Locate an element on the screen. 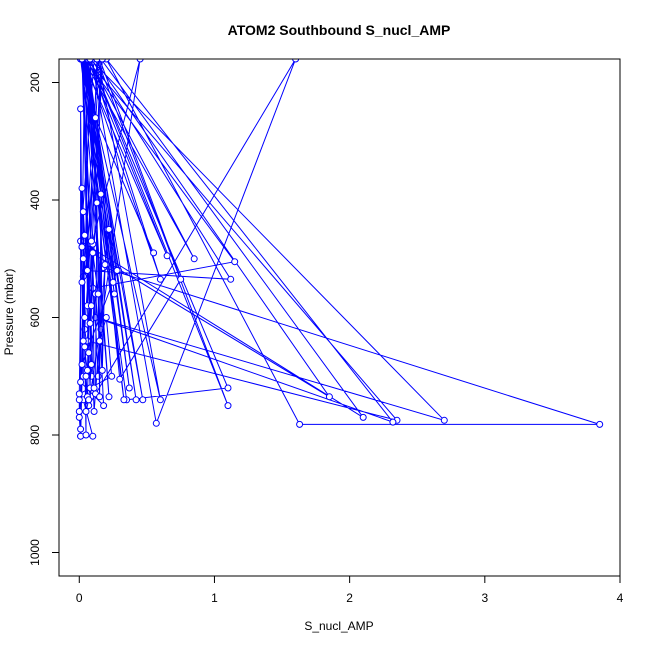 The width and height of the screenshot is (650, 650). y-tick-label: 1000 is located at coordinates (35, 552).